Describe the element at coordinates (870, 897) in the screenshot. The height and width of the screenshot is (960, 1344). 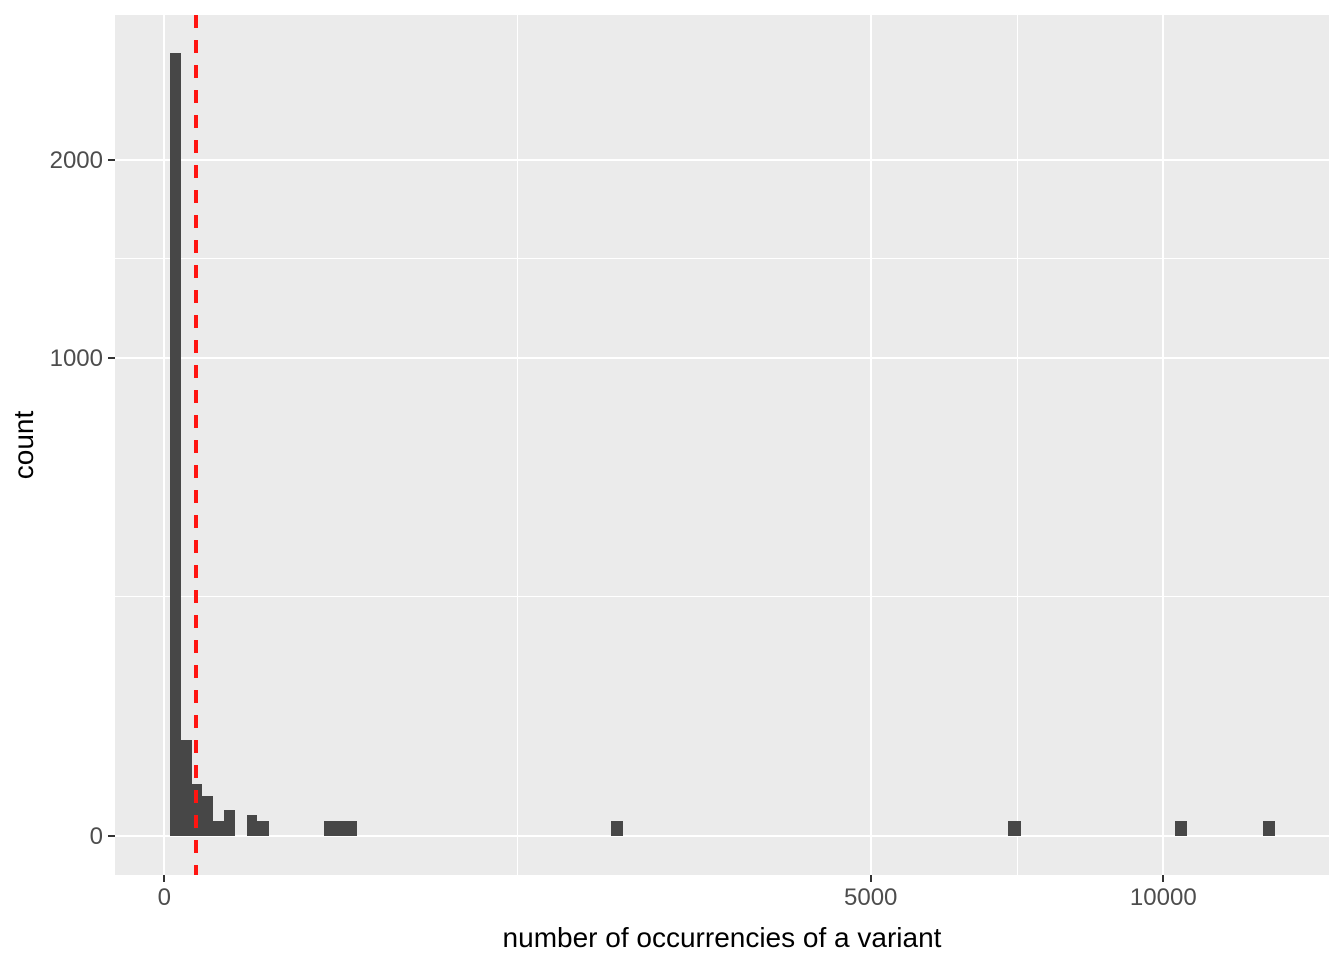
I see `x-tick-label: 5000` at that location.